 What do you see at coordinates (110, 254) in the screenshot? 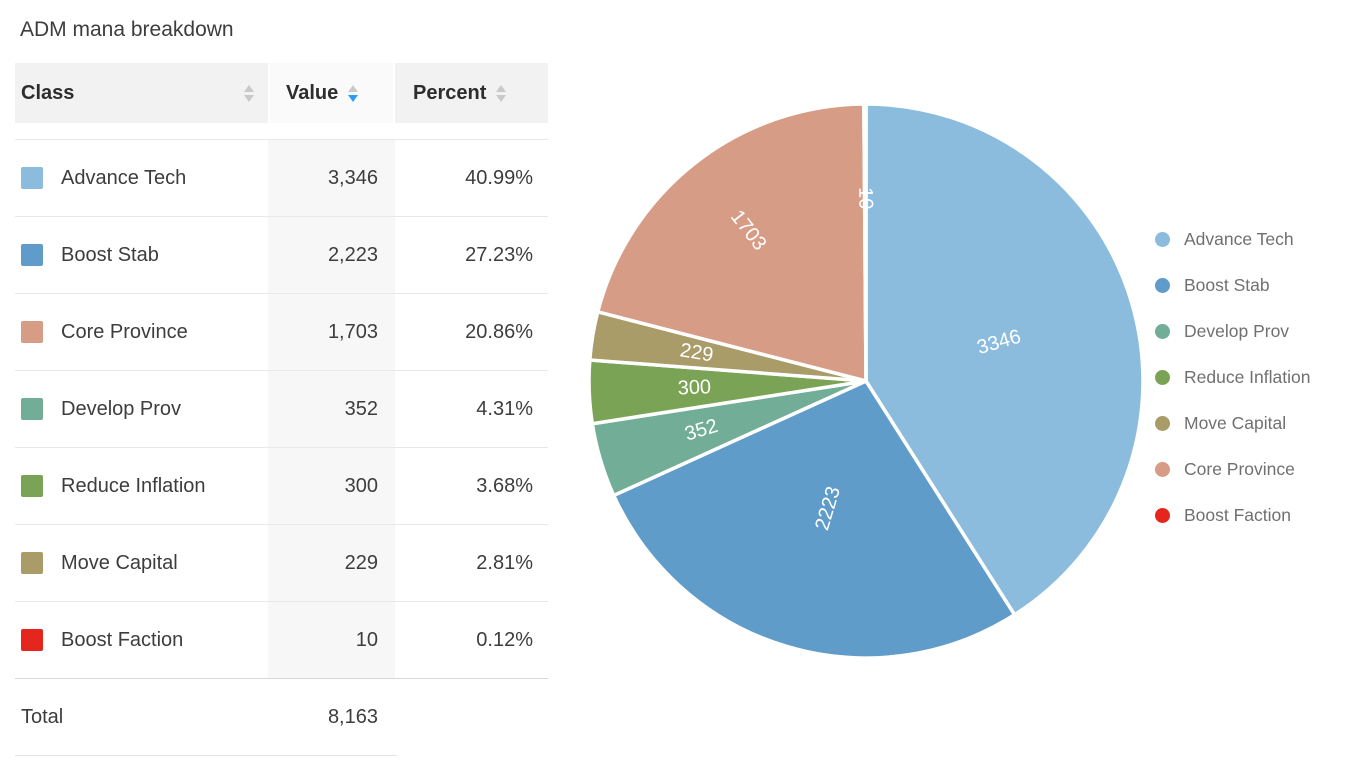
I see `class-label: Boost Stab` at bounding box center [110, 254].